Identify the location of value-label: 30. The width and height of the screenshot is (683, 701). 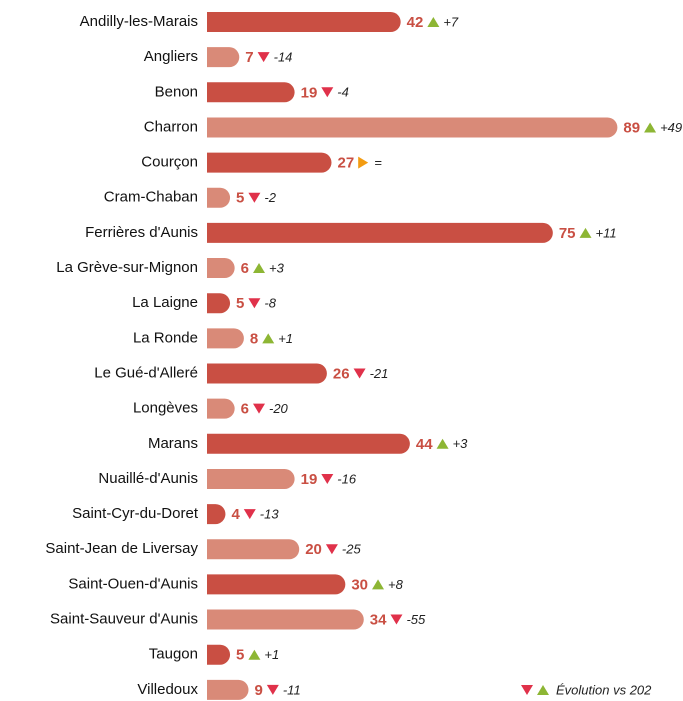
(359, 584).